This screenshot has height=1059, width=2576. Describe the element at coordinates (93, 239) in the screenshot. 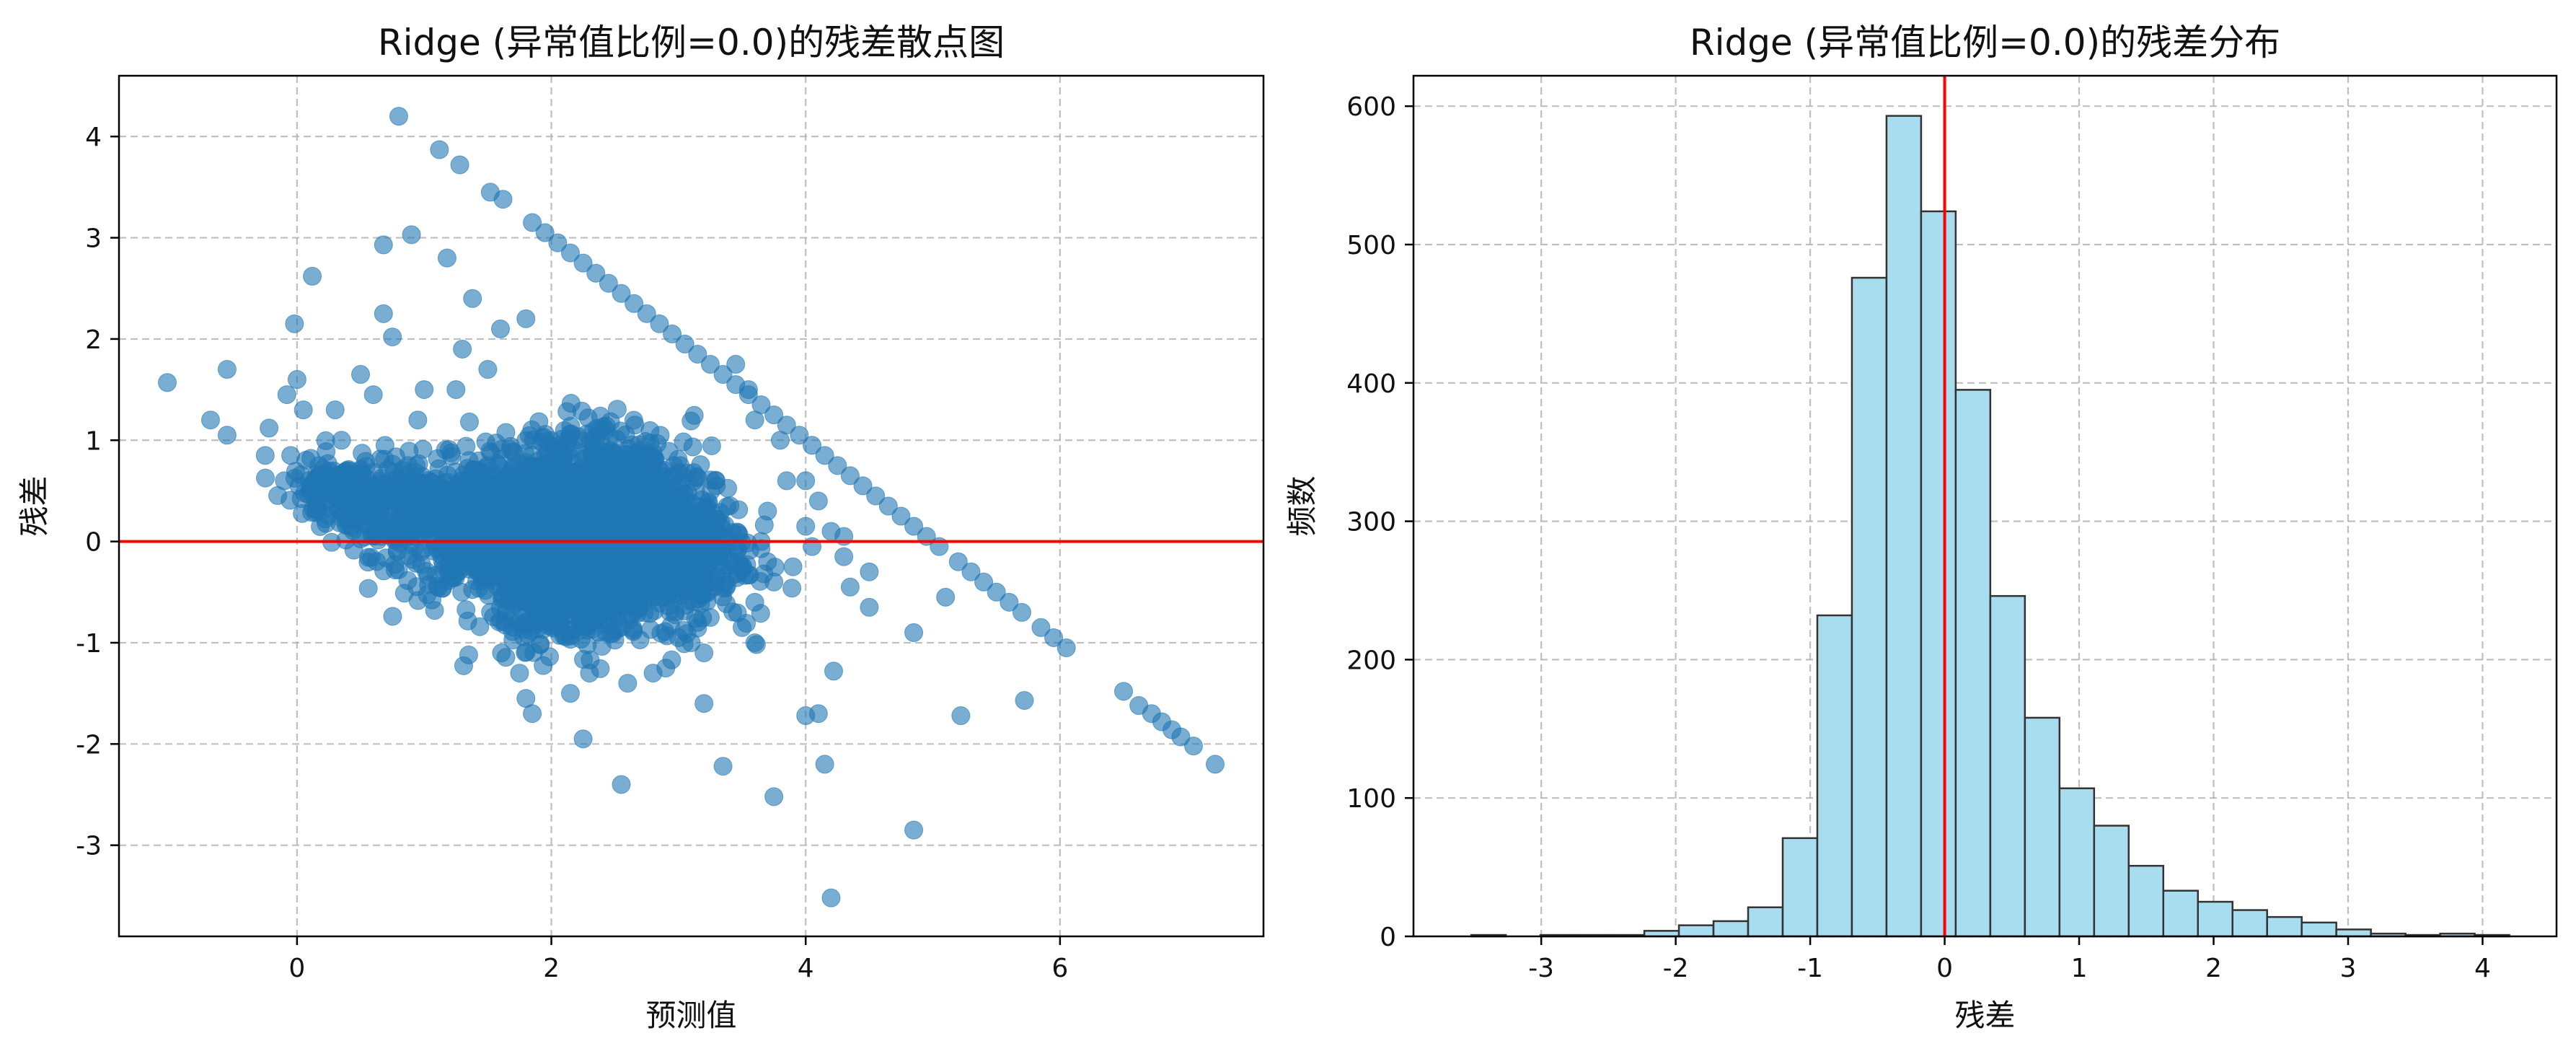

I see `scatter-y-tick-label: 3` at that location.